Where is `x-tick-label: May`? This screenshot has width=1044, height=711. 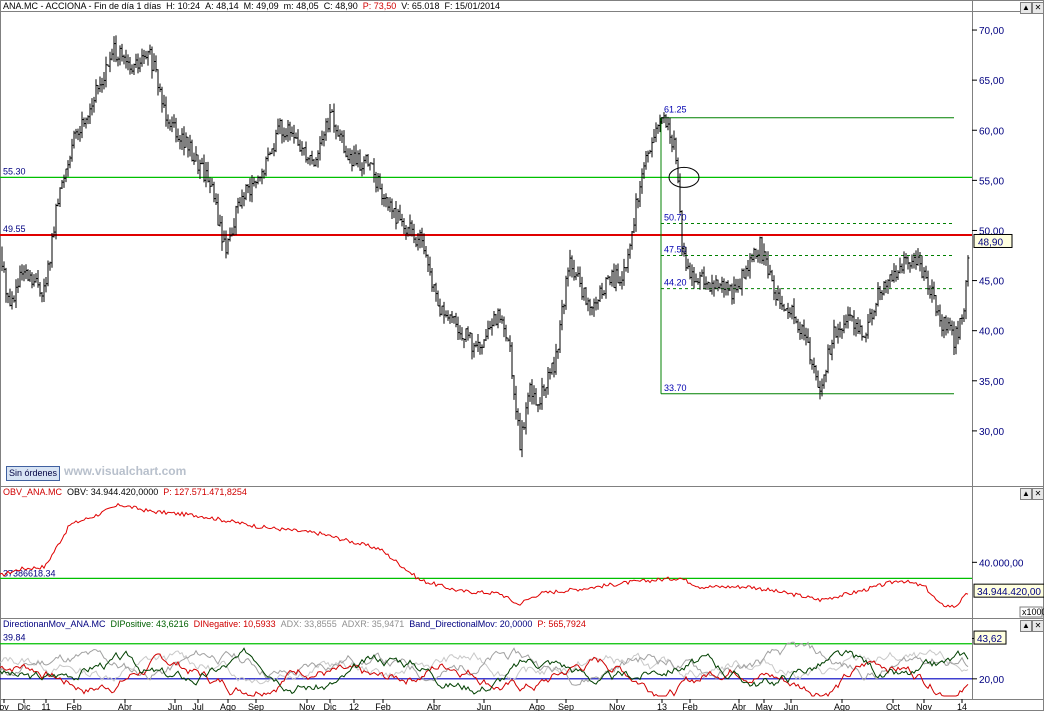 x-tick-label: May is located at coordinates (764, 706).